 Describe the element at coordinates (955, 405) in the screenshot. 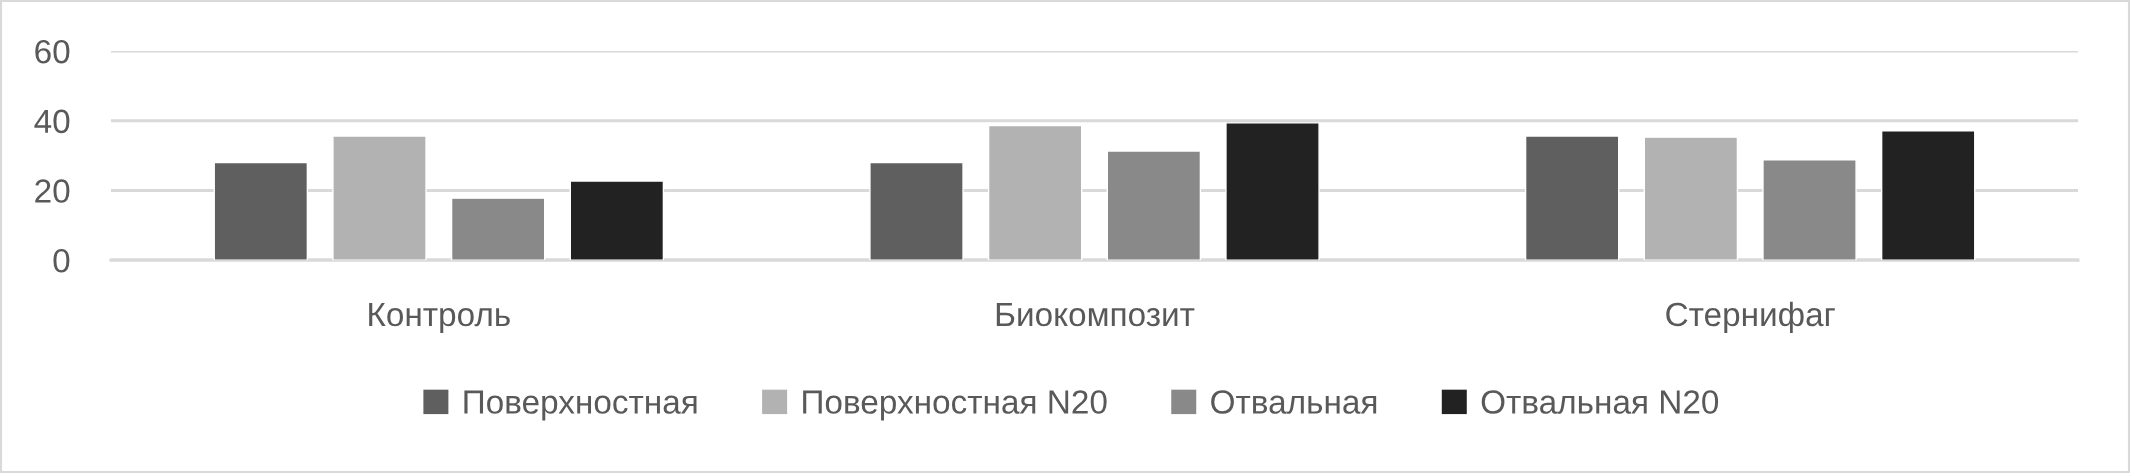

I see `legend-label: Поверхностная N20` at that location.